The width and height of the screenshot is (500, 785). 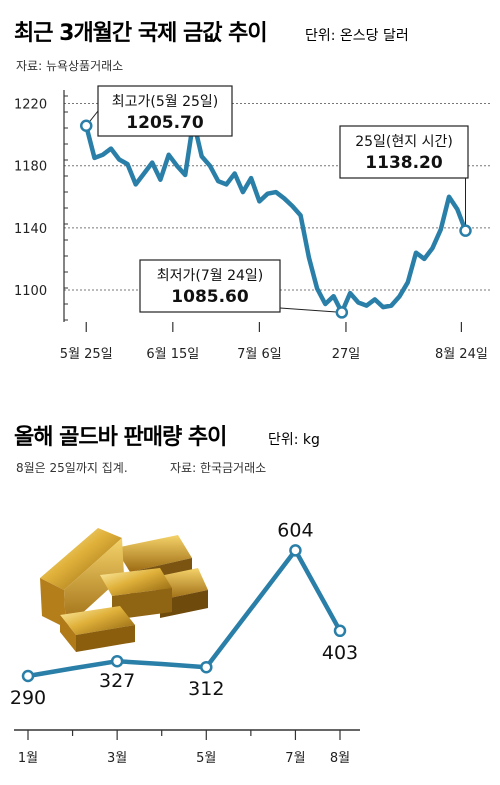 I want to click on x-tick-label: 5월, so click(x=206, y=758).